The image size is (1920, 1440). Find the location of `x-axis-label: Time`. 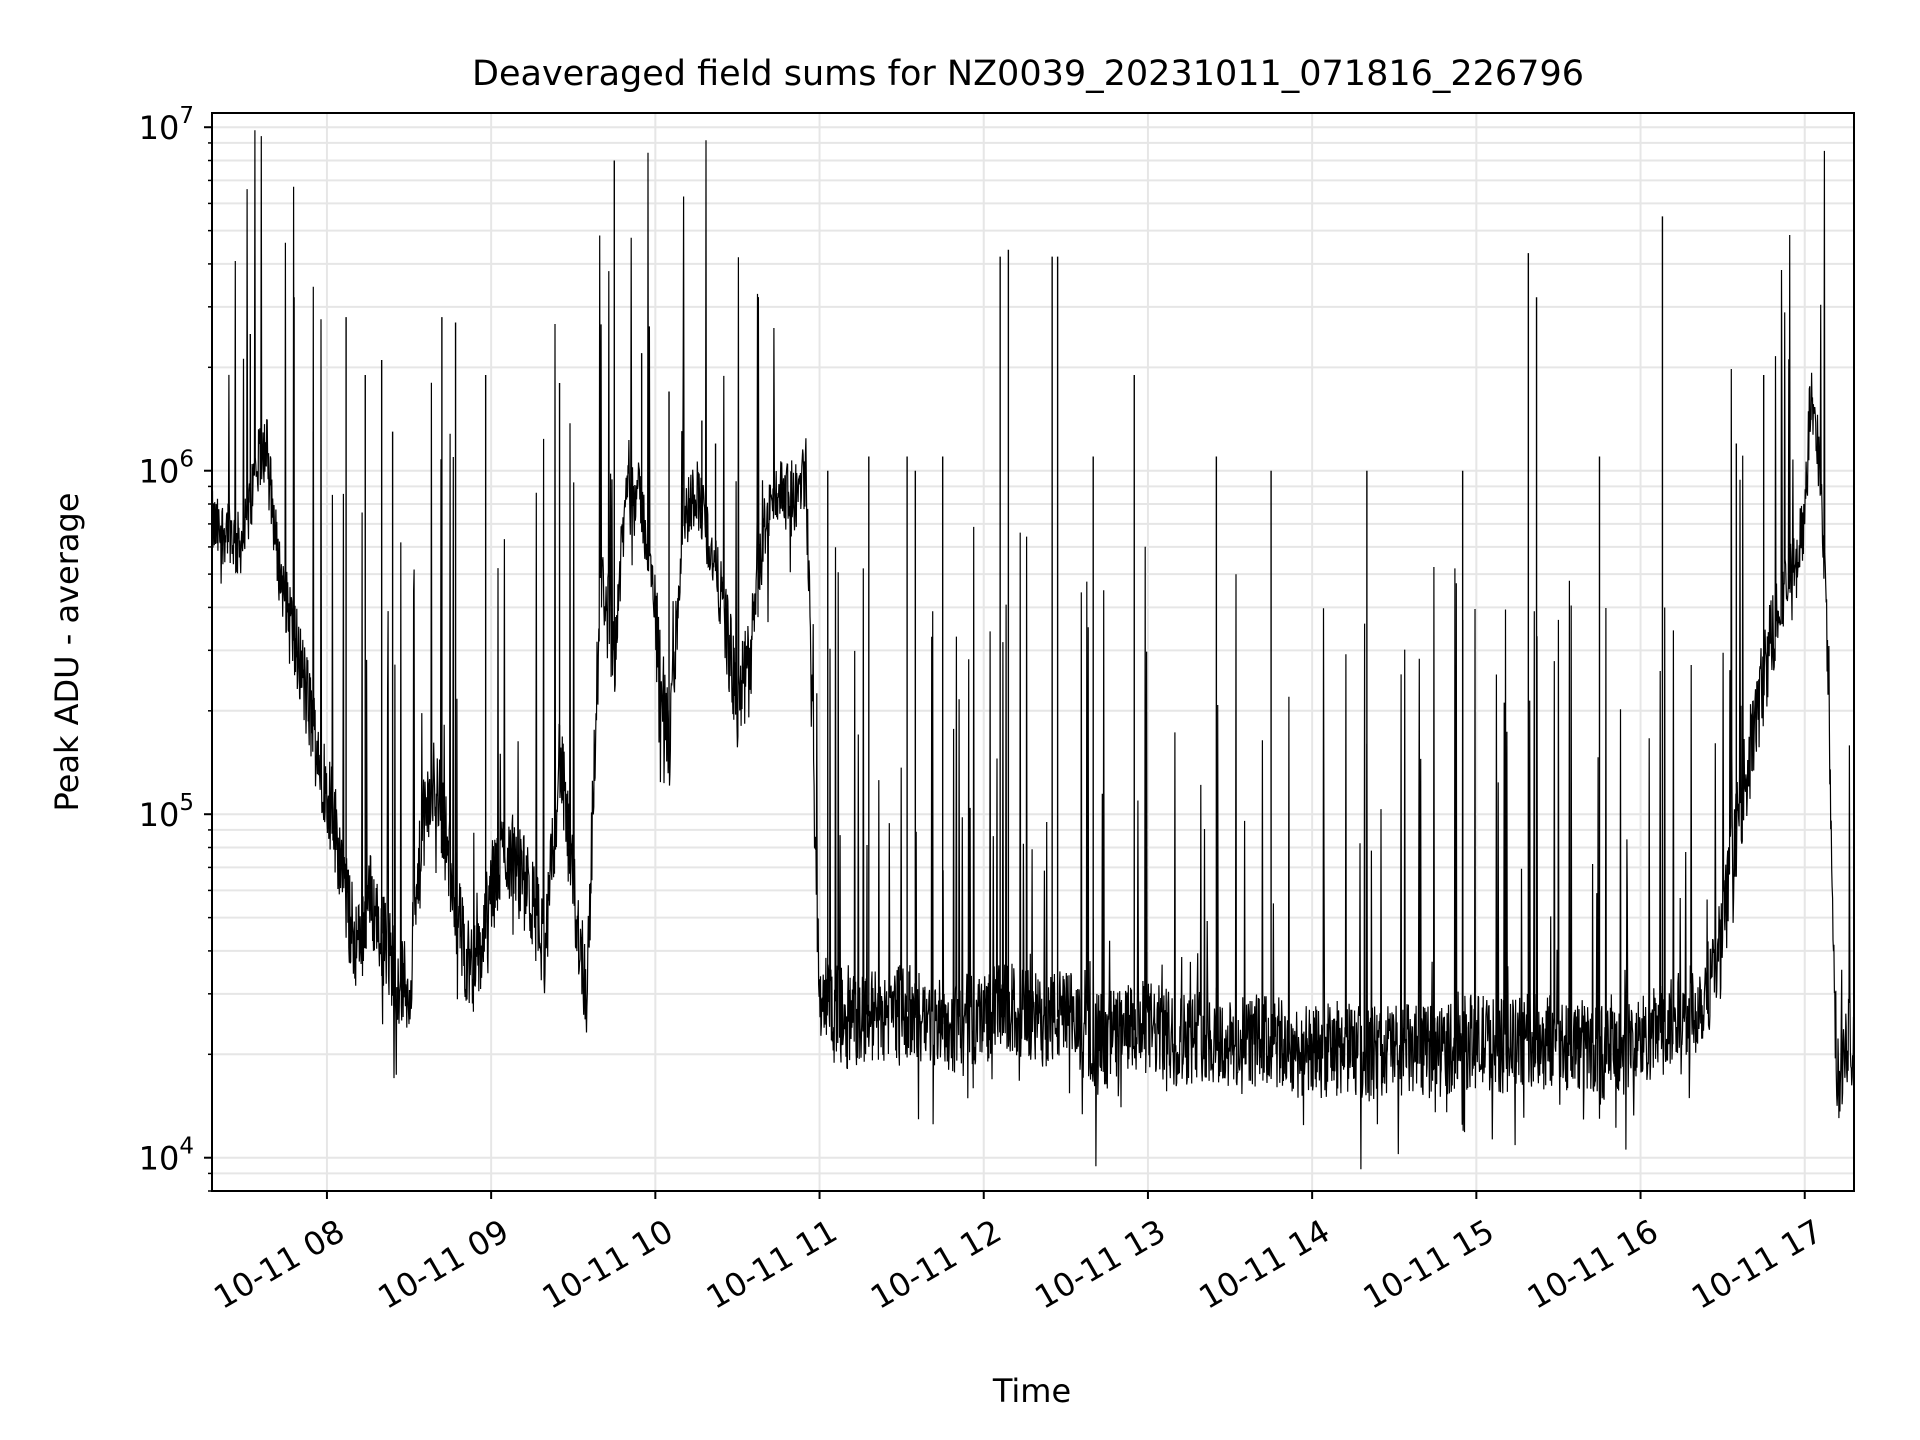

x-axis-label: Time is located at coordinates (1031, 1391).